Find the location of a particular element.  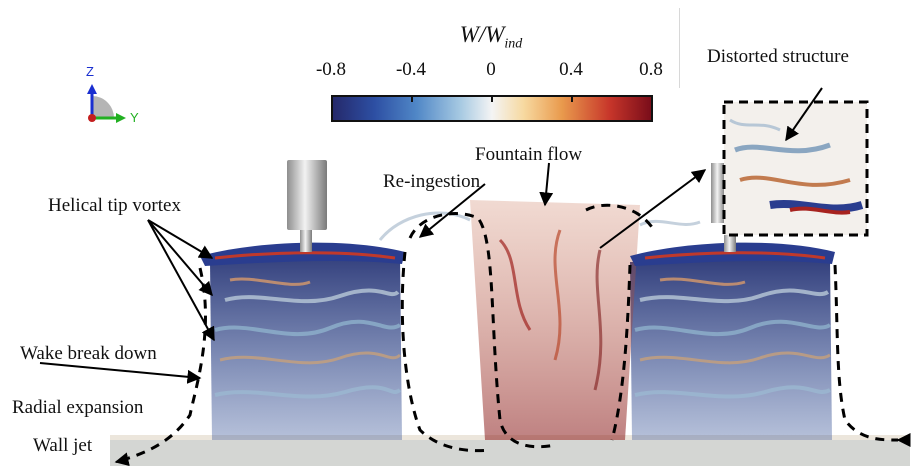

label-distorted-structure: Distorted structure is located at coordinates (778, 56).